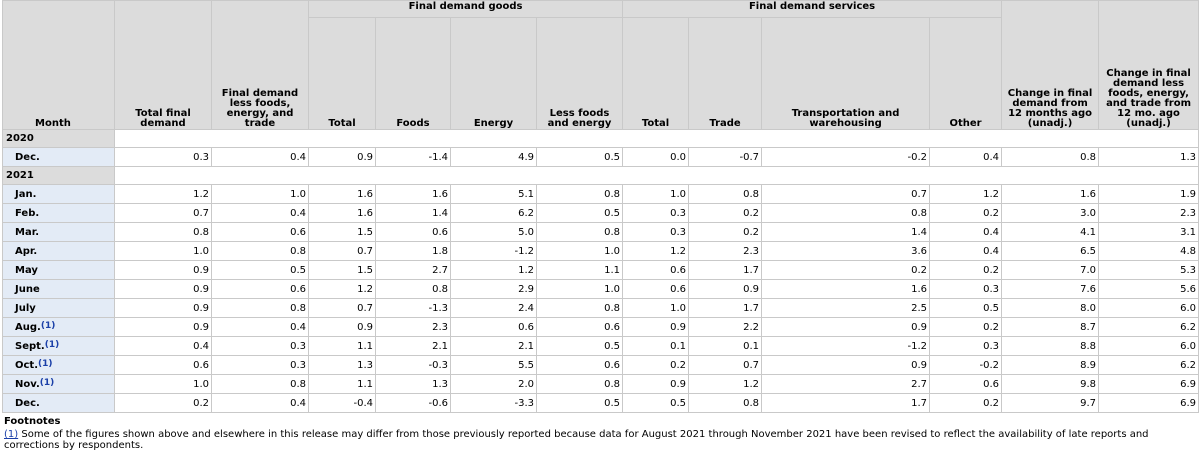  I want to click on value-cell: -1.3, so click(413, 308).